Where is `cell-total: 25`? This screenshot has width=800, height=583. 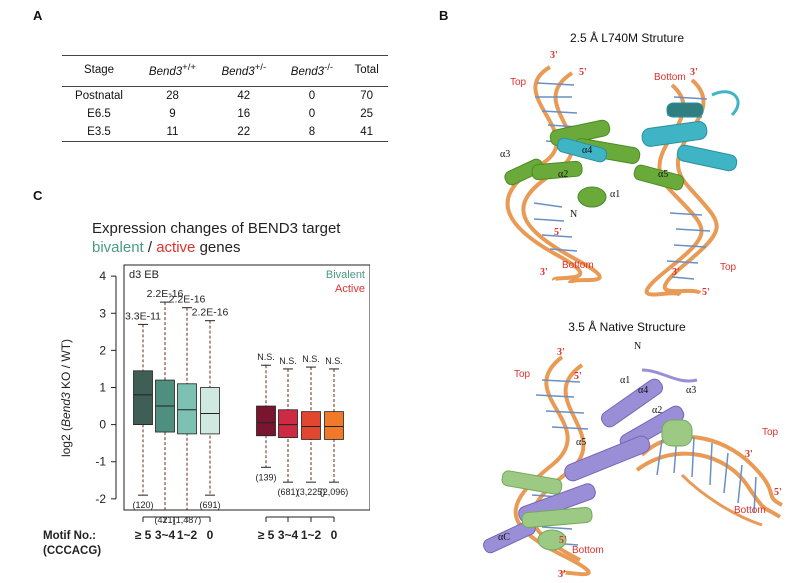
cell-total: 25 is located at coordinates (367, 113).